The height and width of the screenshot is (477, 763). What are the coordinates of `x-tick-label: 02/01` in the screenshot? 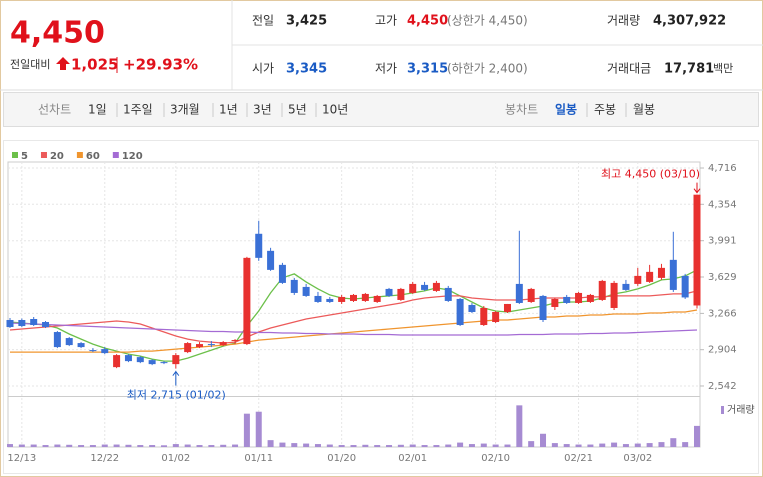 It's located at (412, 458).